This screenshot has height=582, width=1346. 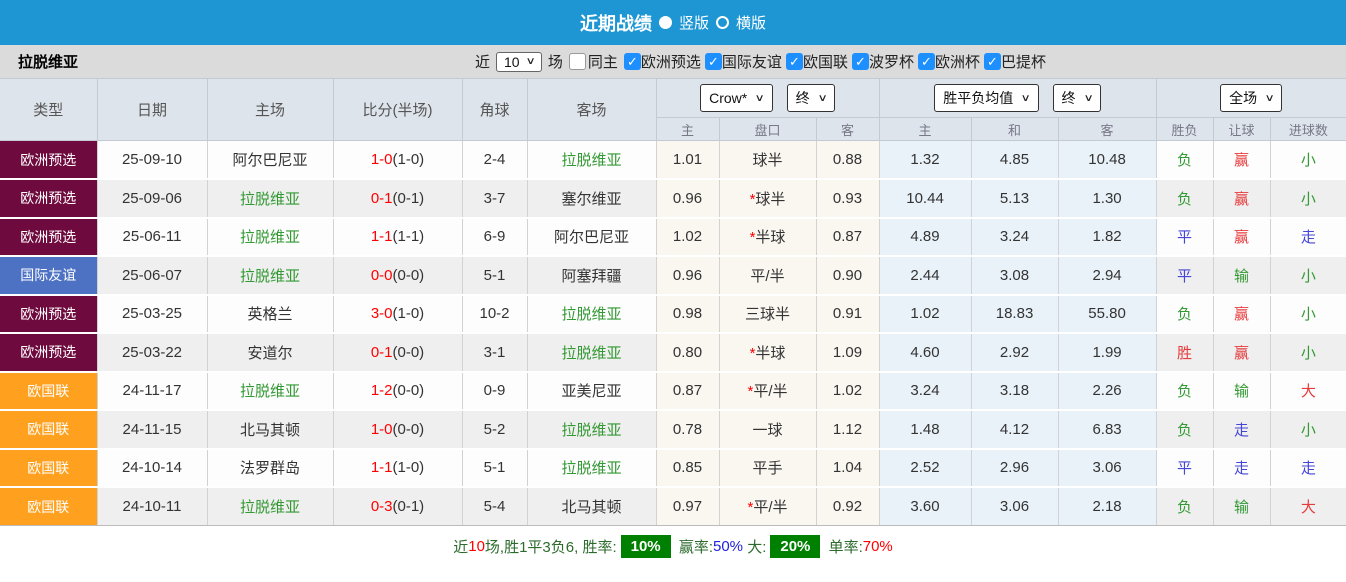 I want to click on competition-label-3: 波罗杯, so click(x=891, y=62).